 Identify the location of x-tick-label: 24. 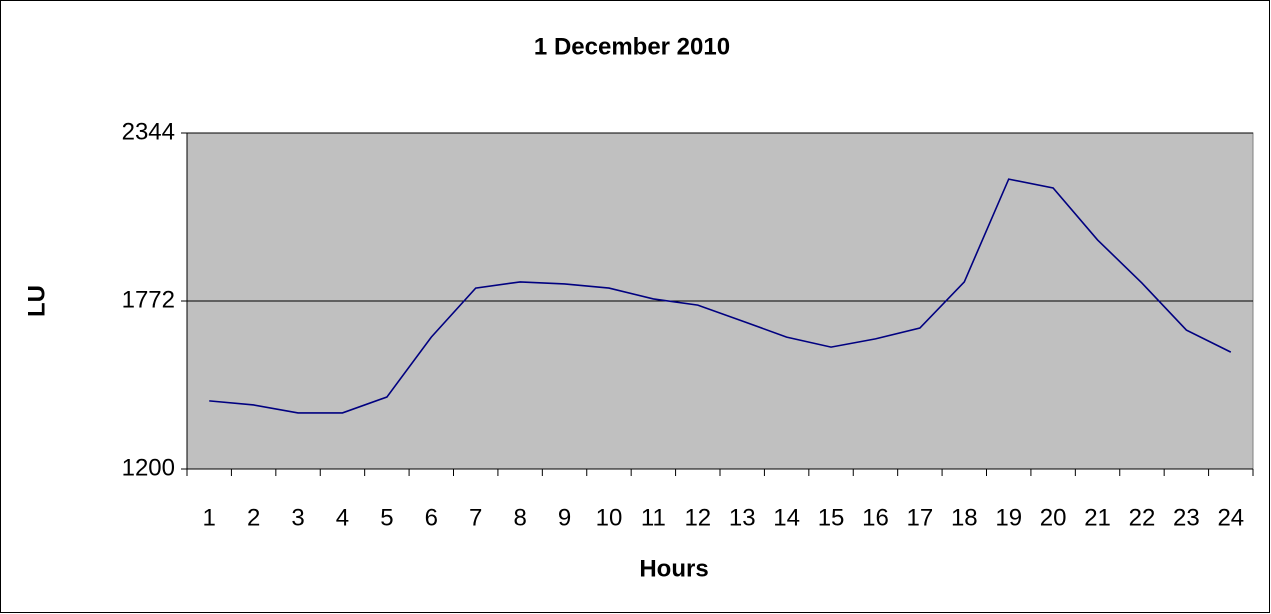
(1230, 517).